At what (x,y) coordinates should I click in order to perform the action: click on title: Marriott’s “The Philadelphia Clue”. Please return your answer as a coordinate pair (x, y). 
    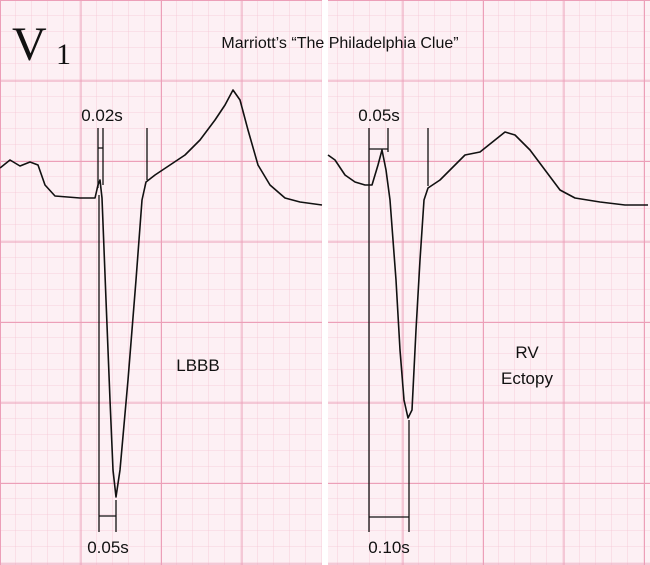
    Looking at the image, I should click on (339, 43).